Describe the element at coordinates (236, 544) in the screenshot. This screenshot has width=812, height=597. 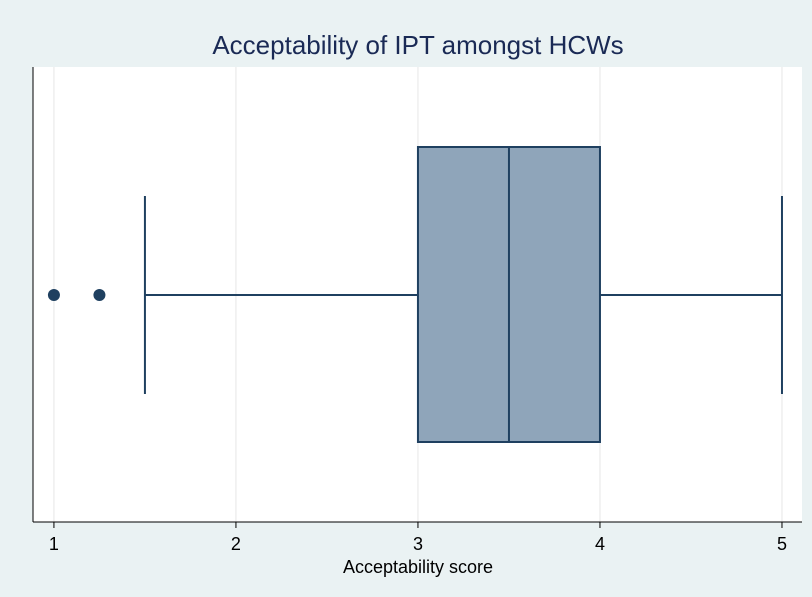
I see `x-tick-label: 2` at that location.